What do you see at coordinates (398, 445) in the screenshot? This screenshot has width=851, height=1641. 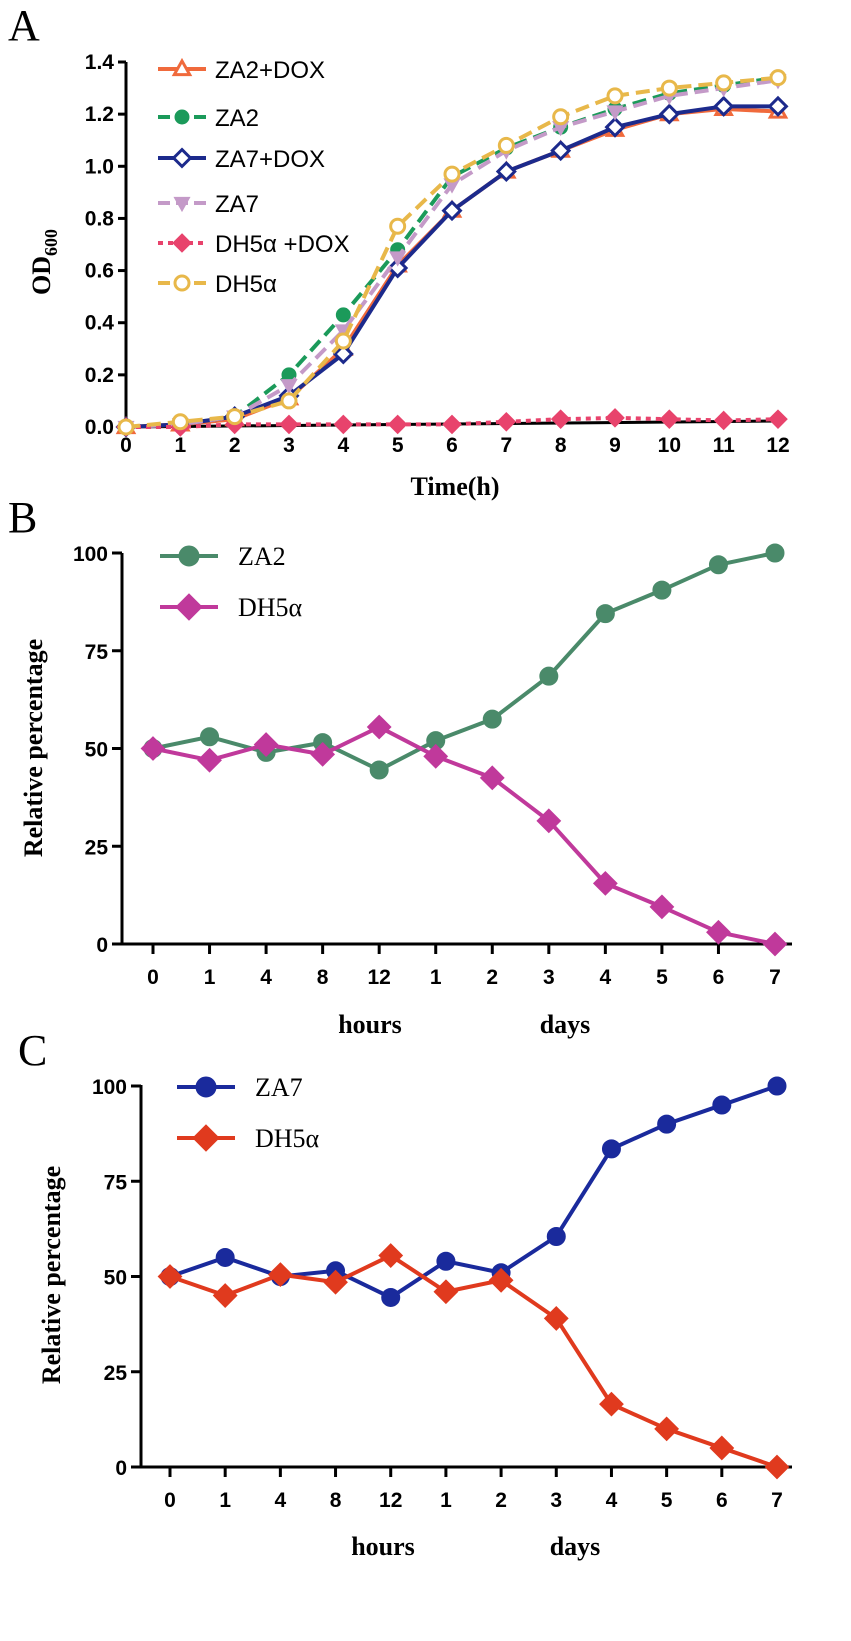 I see `panel-a-x-tick-label: 5` at bounding box center [398, 445].